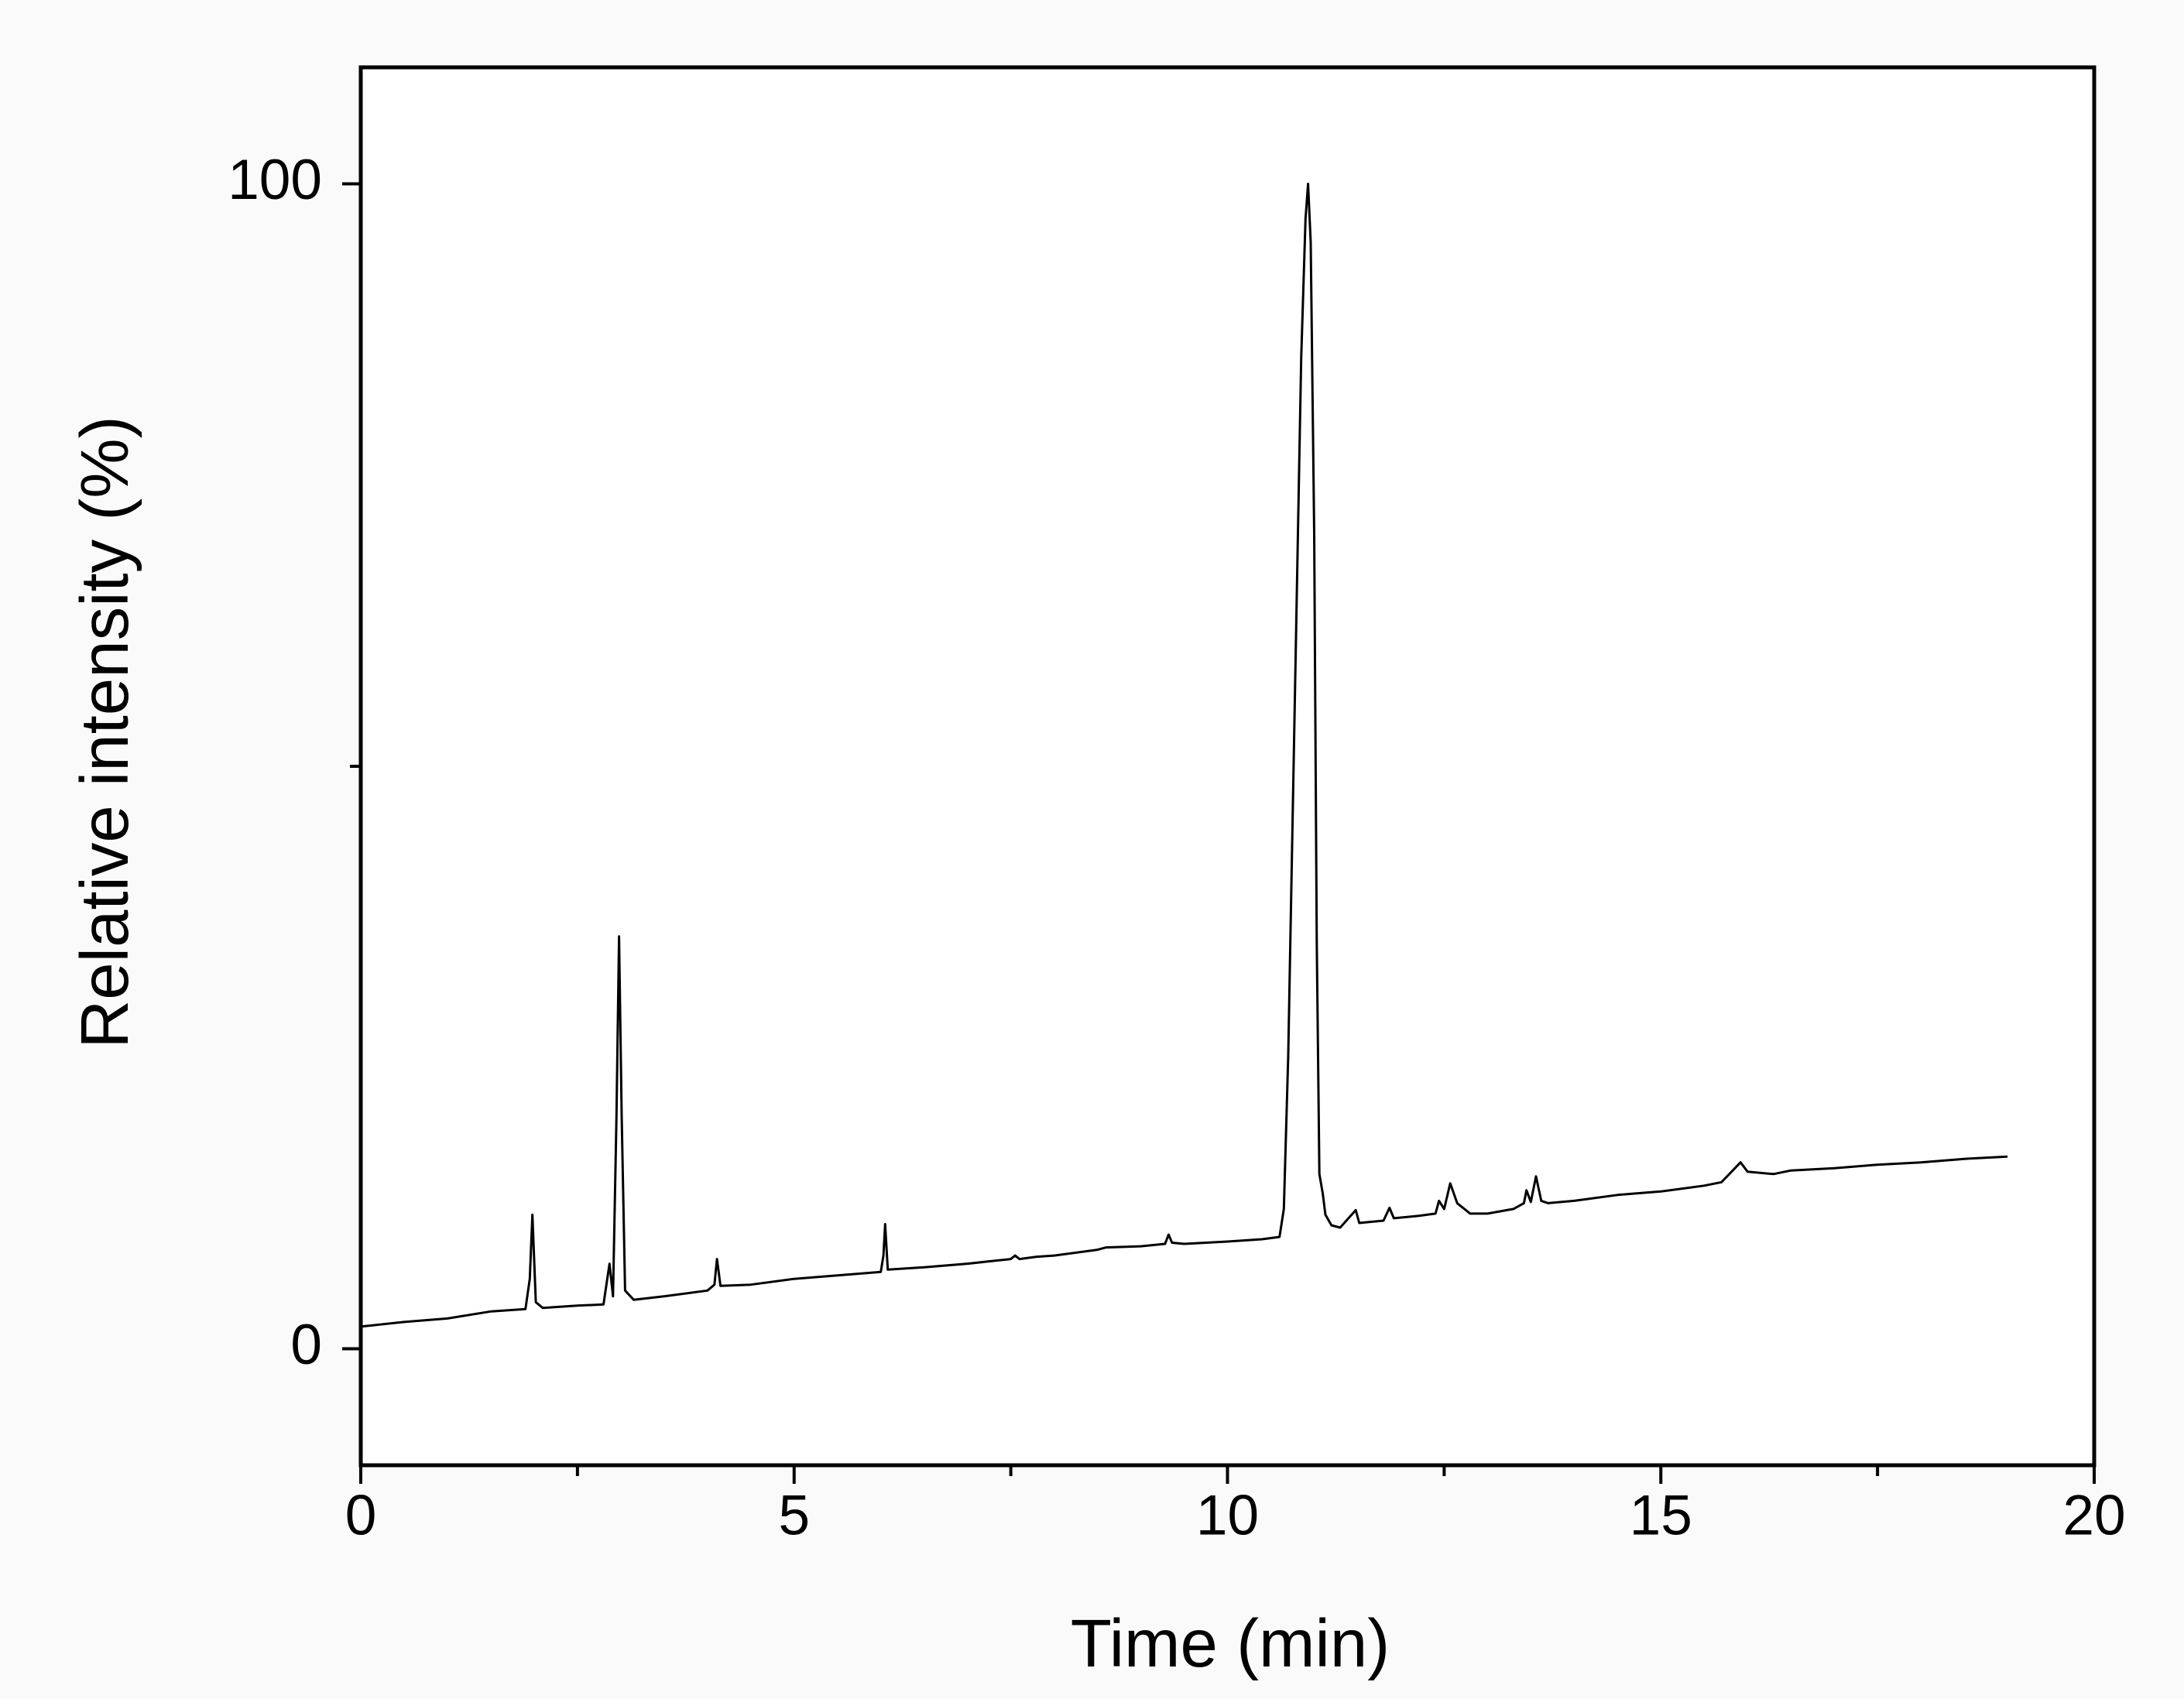  Describe the element at coordinates (361, 1516) in the screenshot. I see `x-tick-label: 0` at that location.